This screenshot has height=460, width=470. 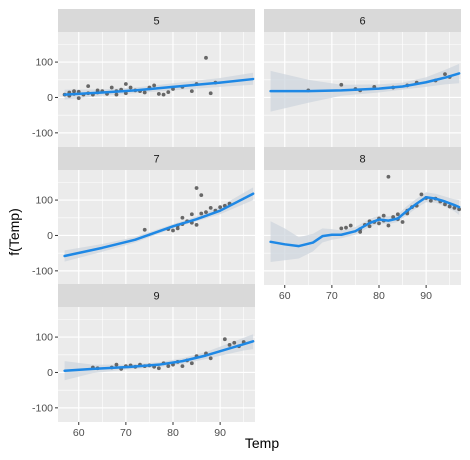 I want to click on facet-7: 7, so click(x=156, y=216).